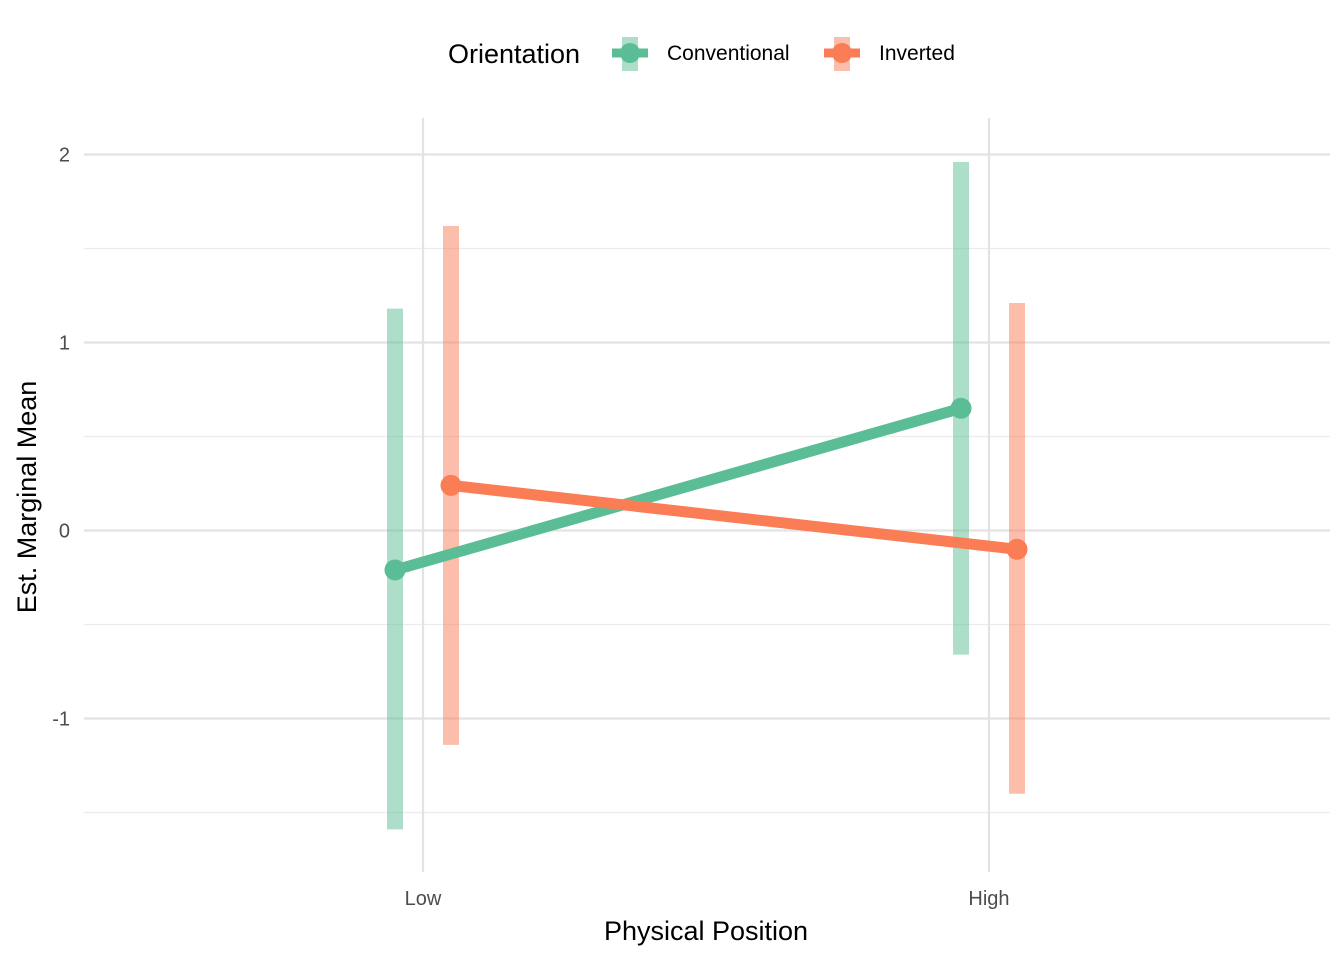 The height and width of the screenshot is (960, 1344). I want to click on legend-item-inverted: Inverted, so click(889, 54).